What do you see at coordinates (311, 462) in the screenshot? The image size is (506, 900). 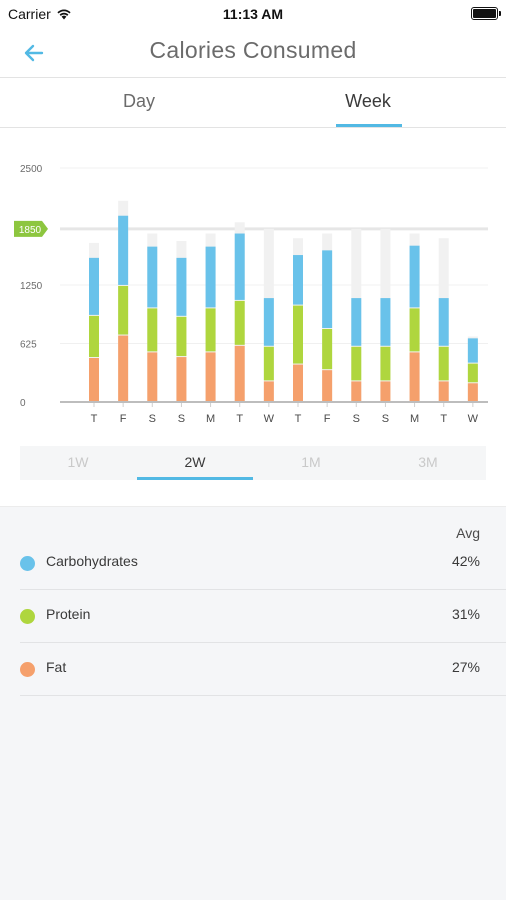 I see `range-option-1m: 1M` at bounding box center [311, 462].